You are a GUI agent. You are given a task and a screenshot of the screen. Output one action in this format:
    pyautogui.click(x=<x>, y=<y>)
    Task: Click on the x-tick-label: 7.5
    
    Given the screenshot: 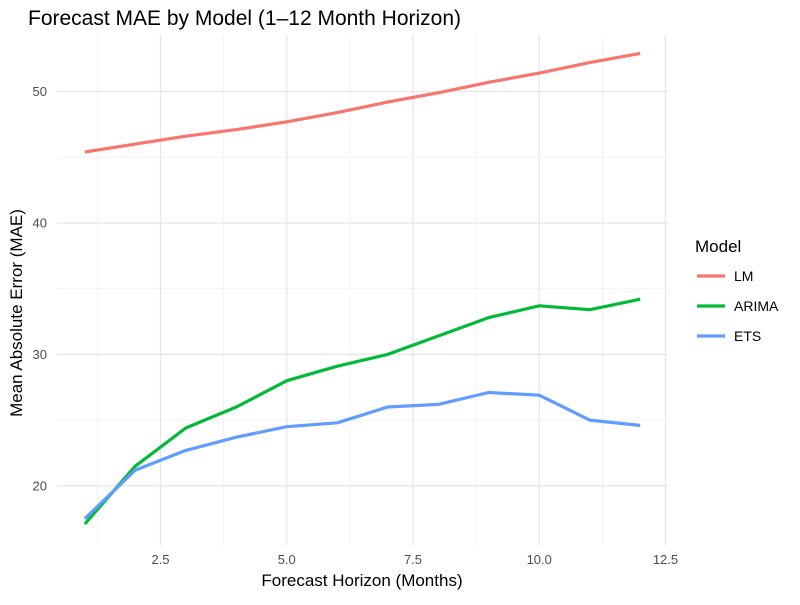 What is the action you would take?
    pyautogui.click(x=413, y=559)
    